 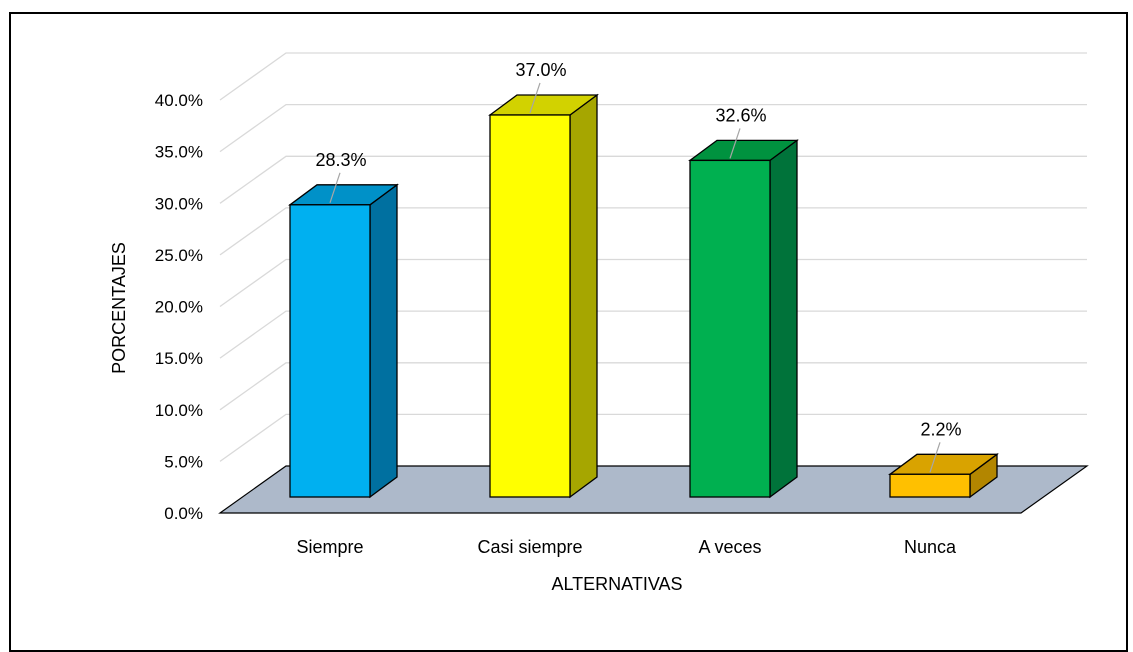 I want to click on data-label: 37.0%, so click(x=540, y=70).